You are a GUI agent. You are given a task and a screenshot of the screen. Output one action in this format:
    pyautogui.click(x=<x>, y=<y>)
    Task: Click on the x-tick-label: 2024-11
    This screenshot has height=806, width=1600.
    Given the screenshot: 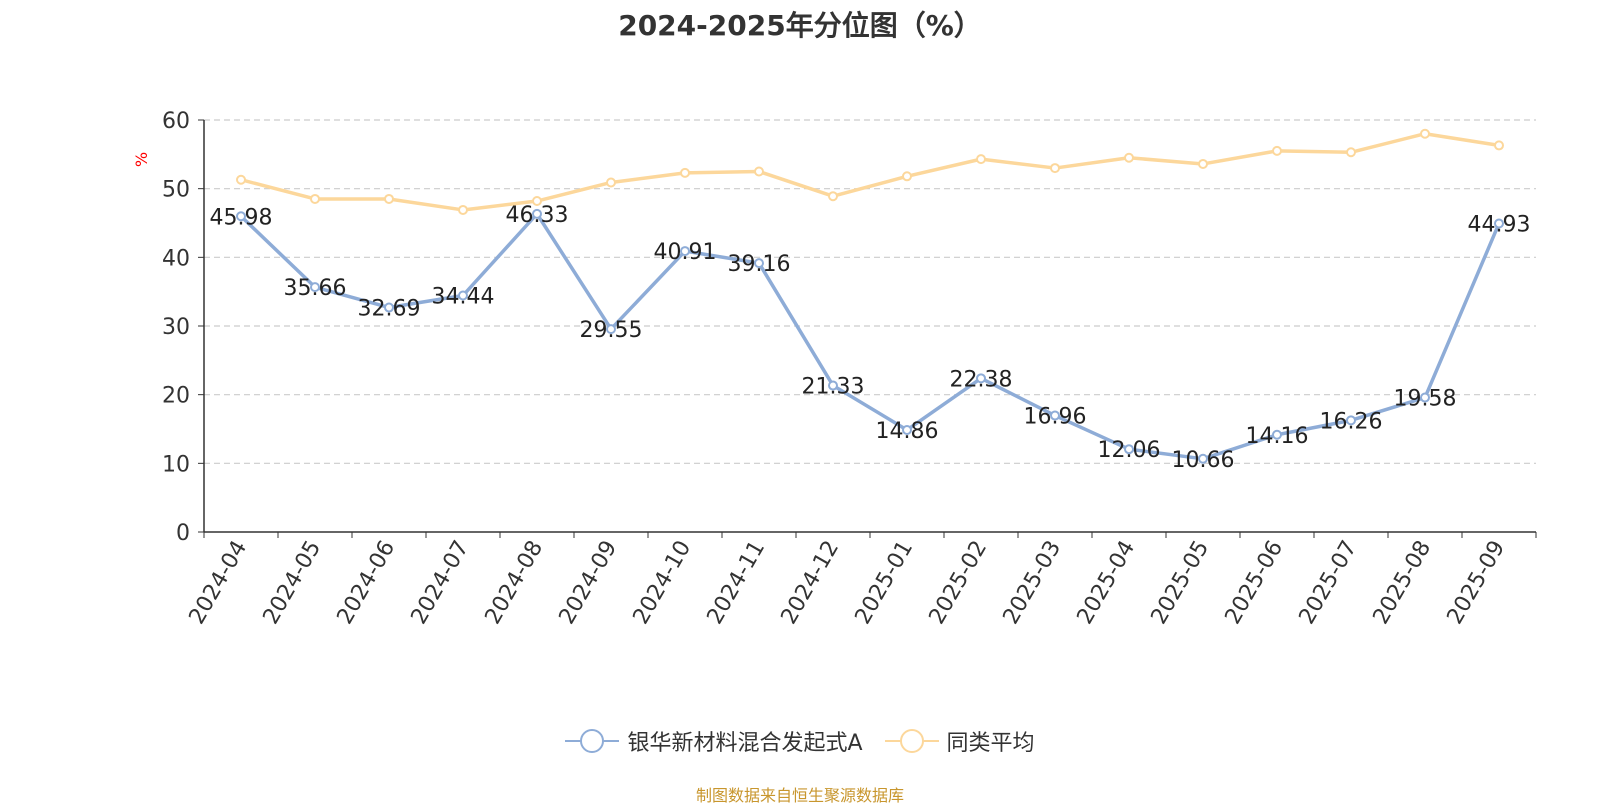 What is the action you would take?
    pyautogui.click(x=737, y=583)
    